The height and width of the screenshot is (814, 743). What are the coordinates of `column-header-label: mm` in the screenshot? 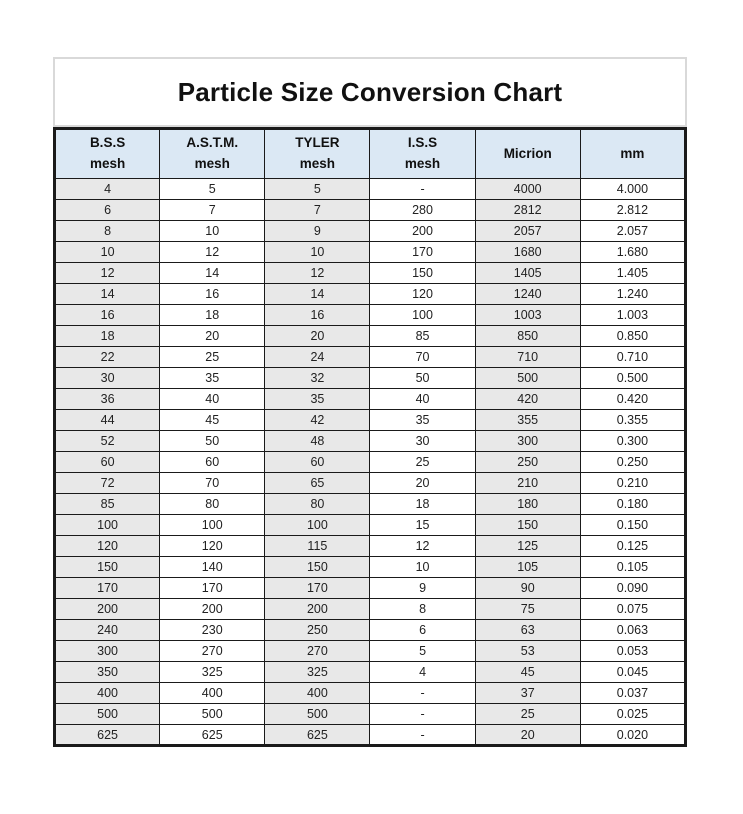 It's located at (632, 153).